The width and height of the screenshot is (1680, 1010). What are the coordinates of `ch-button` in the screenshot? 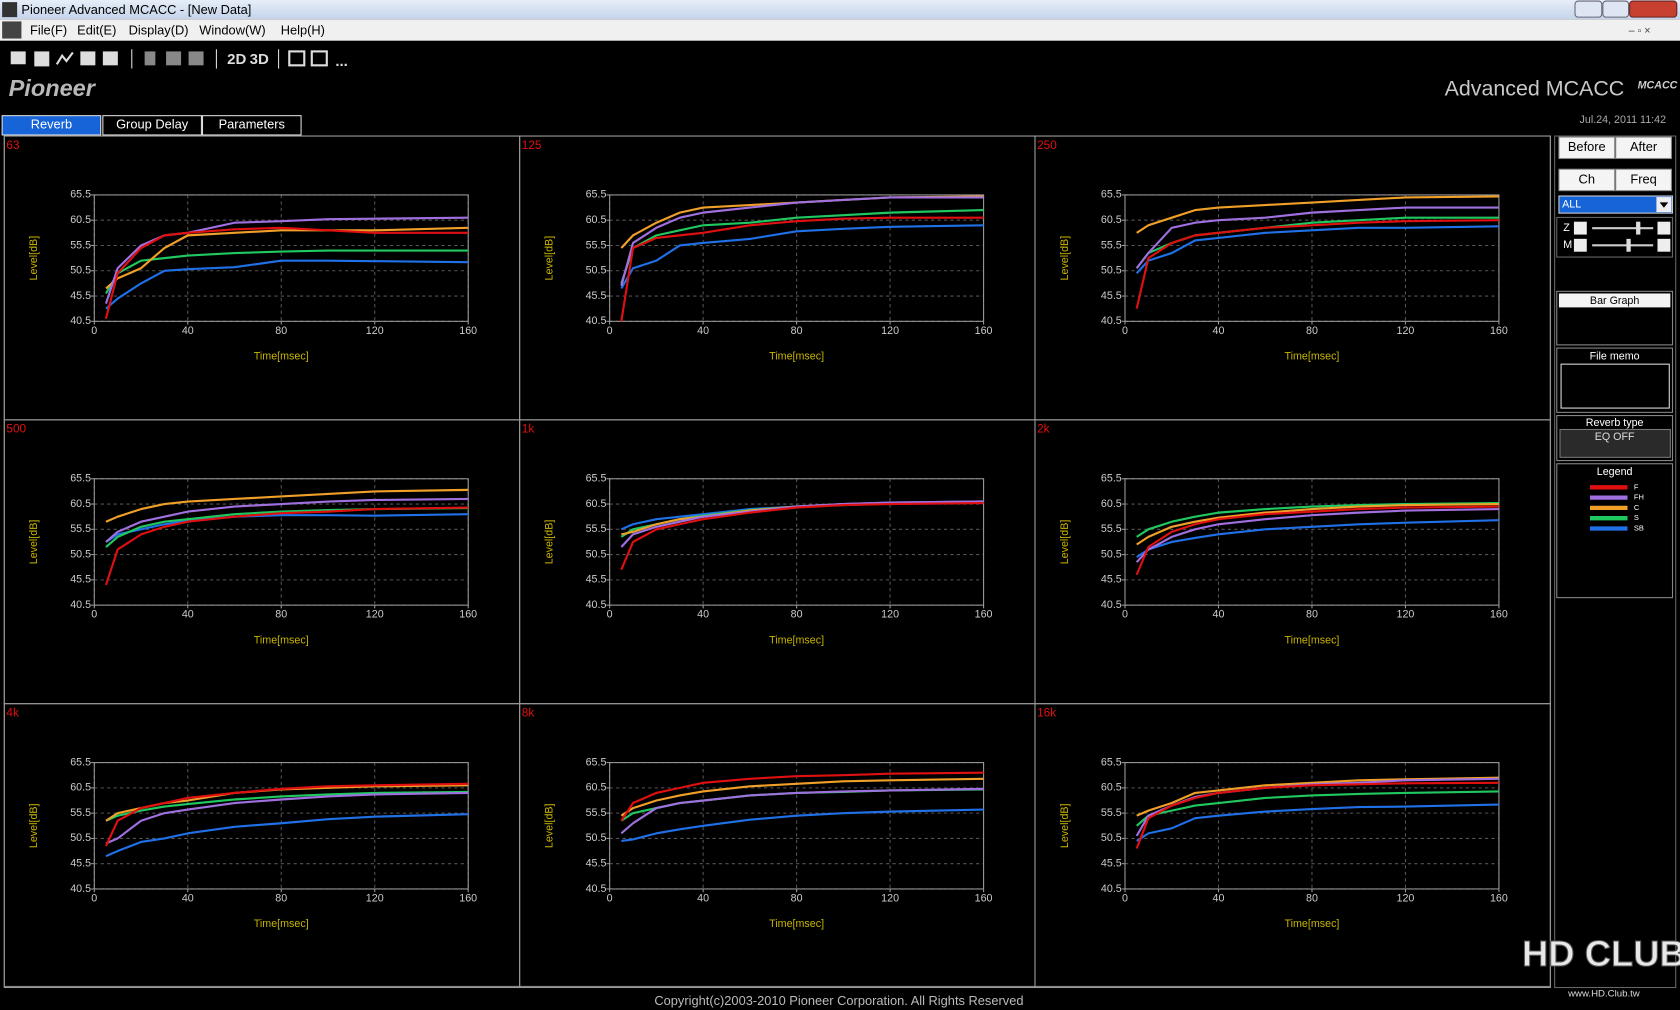 It's located at (1587, 180).